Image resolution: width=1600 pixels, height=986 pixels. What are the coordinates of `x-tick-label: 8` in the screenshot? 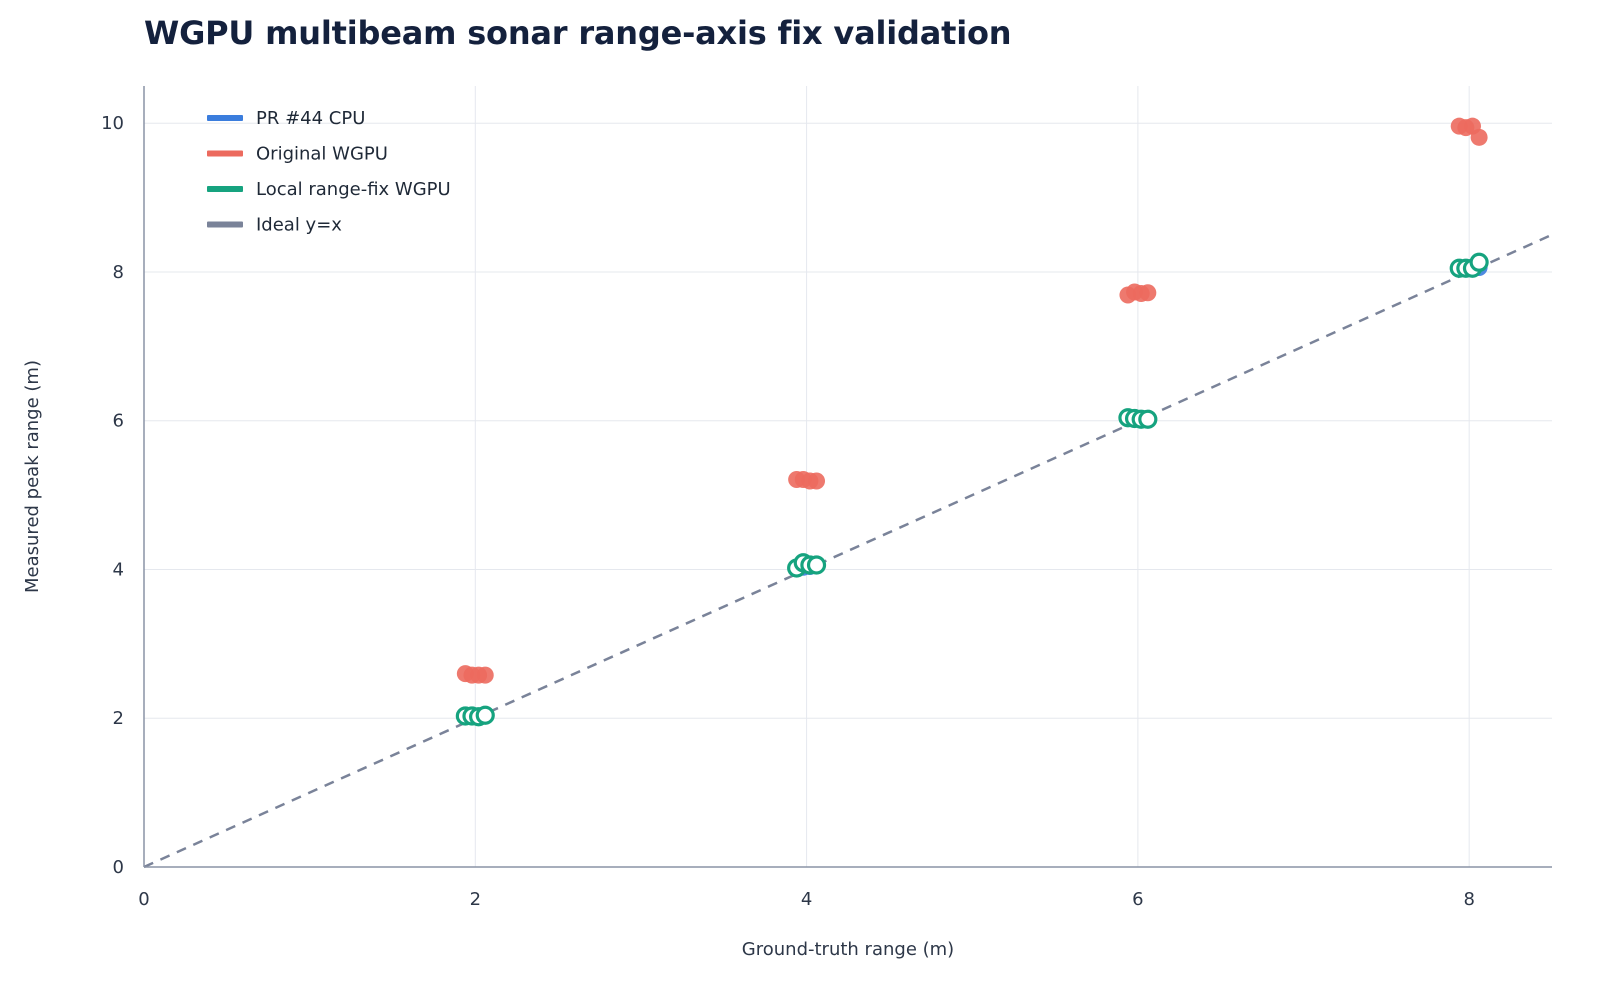 It's located at (1468, 899).